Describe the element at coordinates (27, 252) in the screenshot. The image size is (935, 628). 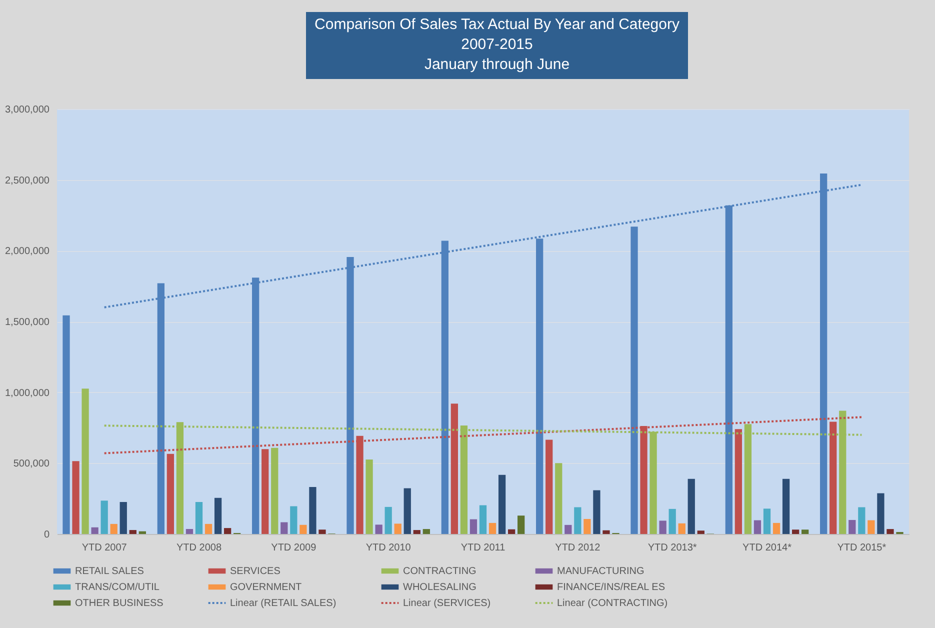
I see `y-tick-label: 2,000,000` at that location.